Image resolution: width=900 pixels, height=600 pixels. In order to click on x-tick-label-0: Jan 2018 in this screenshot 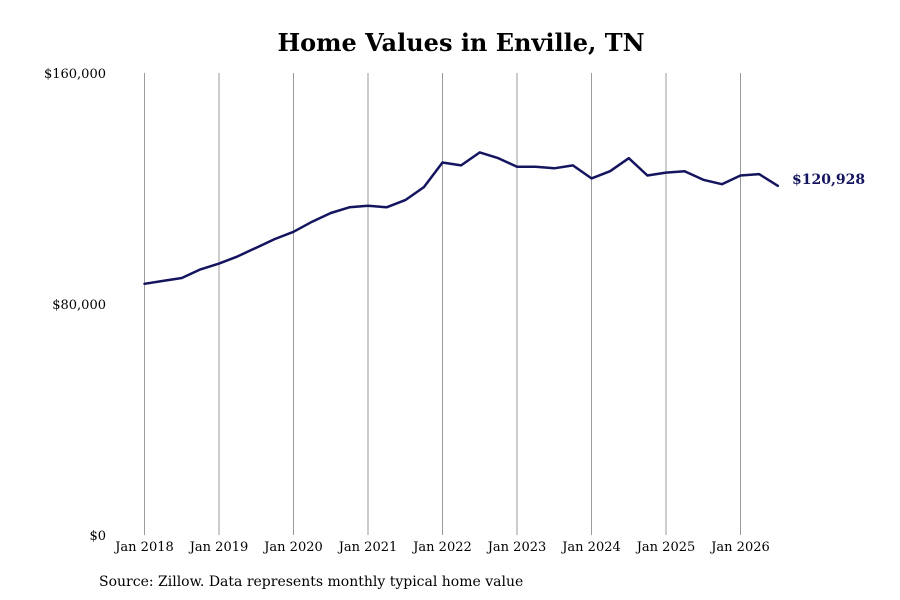, I will do `click(143, 547)`.